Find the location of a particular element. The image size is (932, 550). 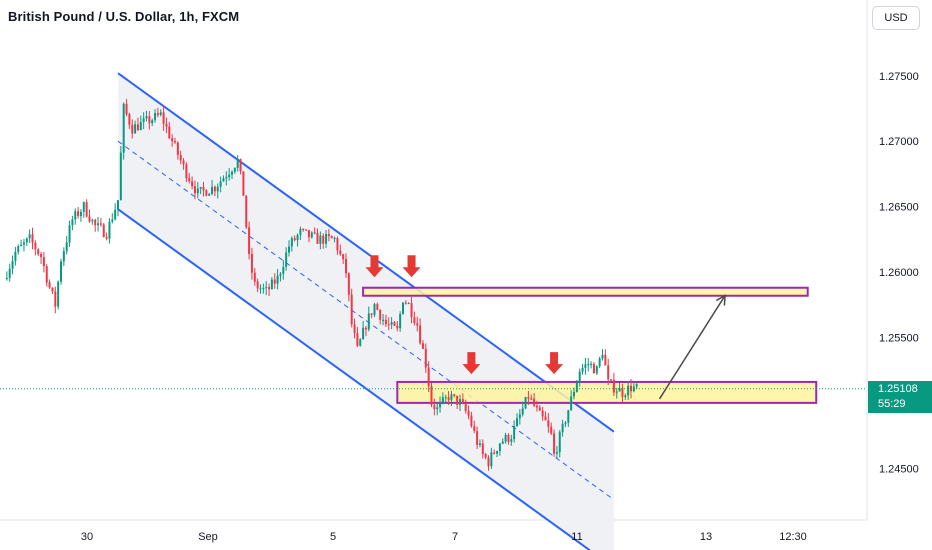

price-tick-label: 1.27500 is located at coordinates (899, 77).